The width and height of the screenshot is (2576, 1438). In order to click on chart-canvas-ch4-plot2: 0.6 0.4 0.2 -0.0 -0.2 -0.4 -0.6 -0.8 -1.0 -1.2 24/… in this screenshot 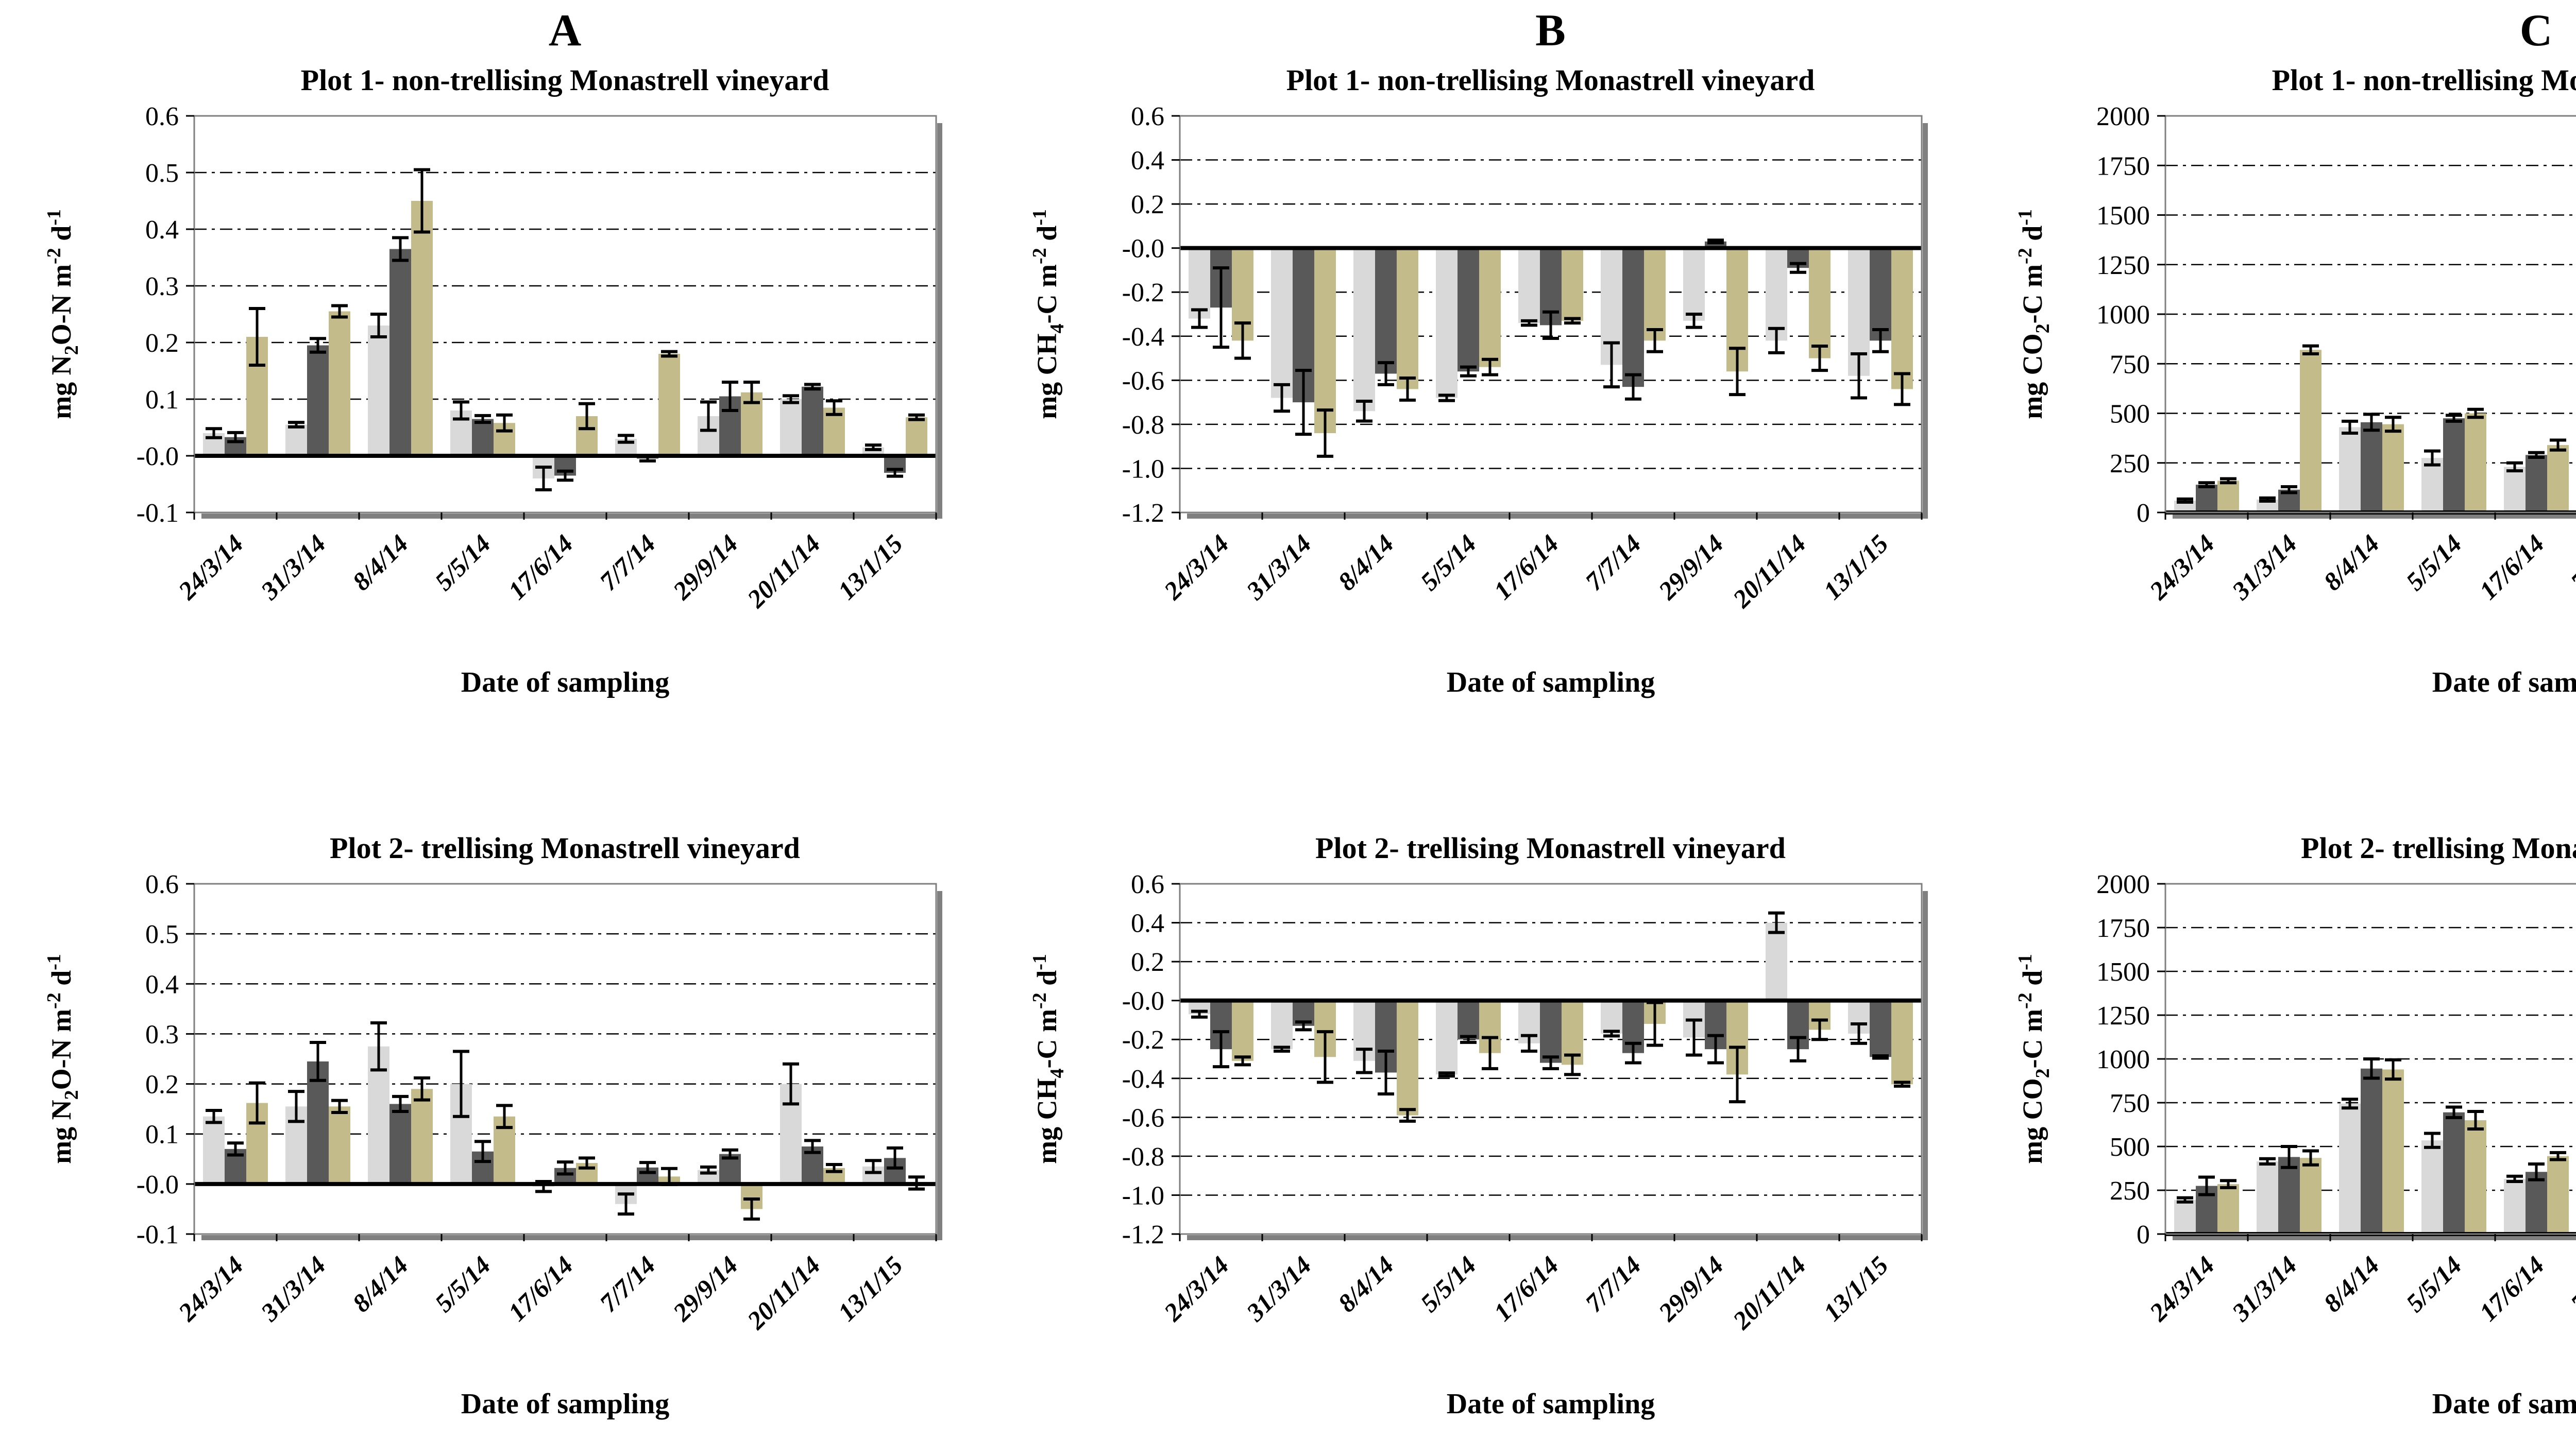, I will do `click(1479, 1151)`.